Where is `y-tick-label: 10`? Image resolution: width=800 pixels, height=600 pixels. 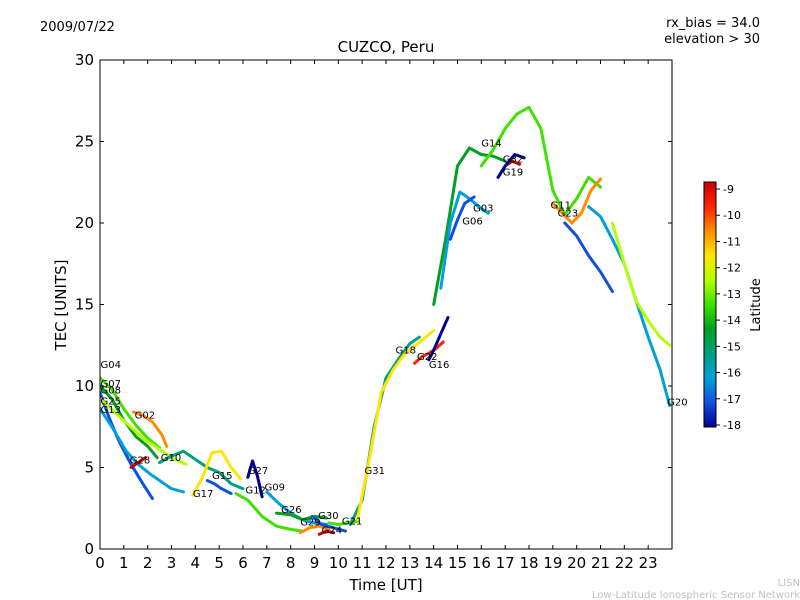
y-tick-label: 10 is located at coordinates (84, 386).